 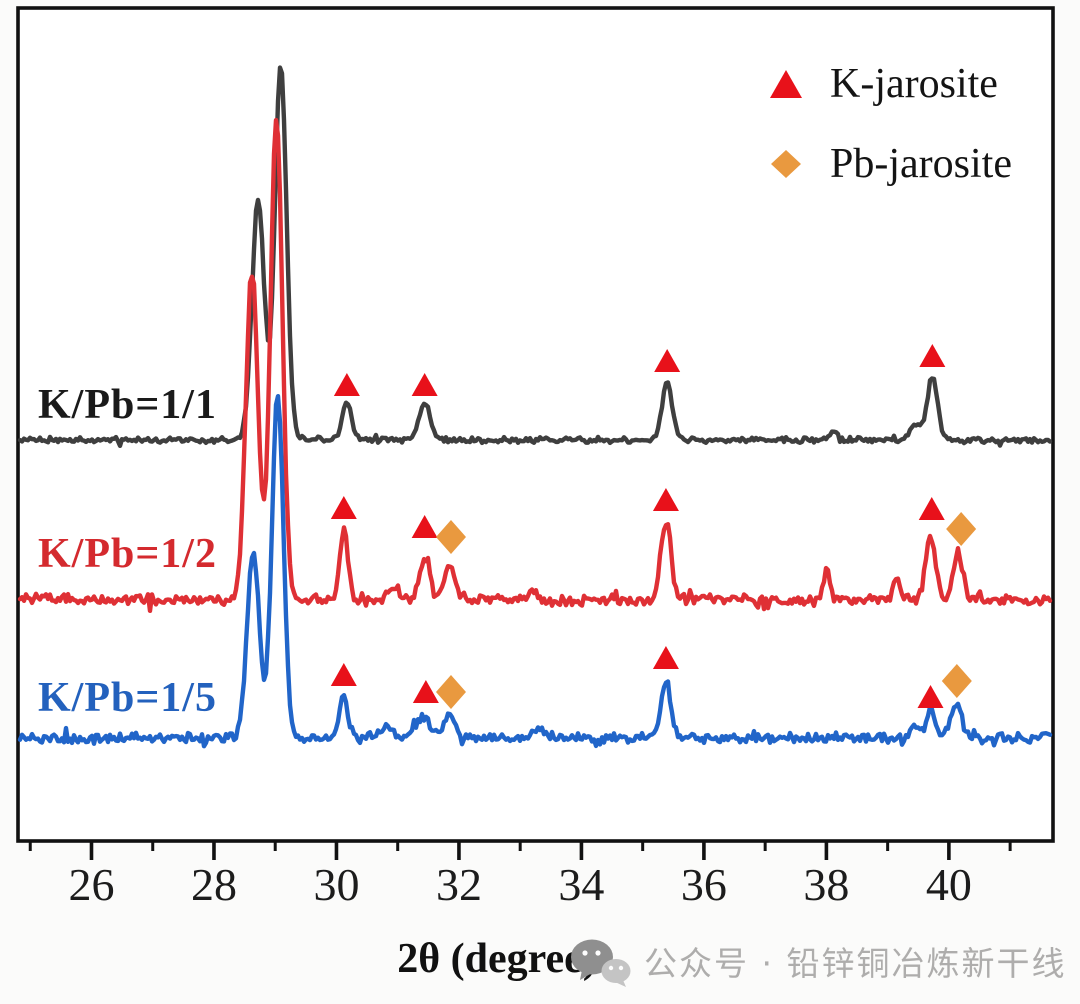 I want to click on legend: K-jarosite Pb-jarosite, so click(x=890, y=124).